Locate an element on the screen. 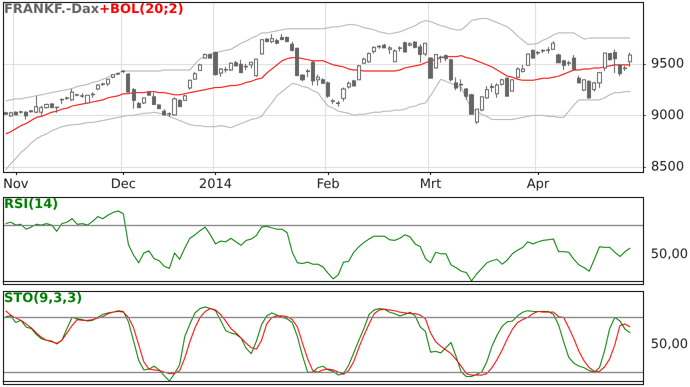  y-tick-label: 8500 is located at coordinates (667, 166).